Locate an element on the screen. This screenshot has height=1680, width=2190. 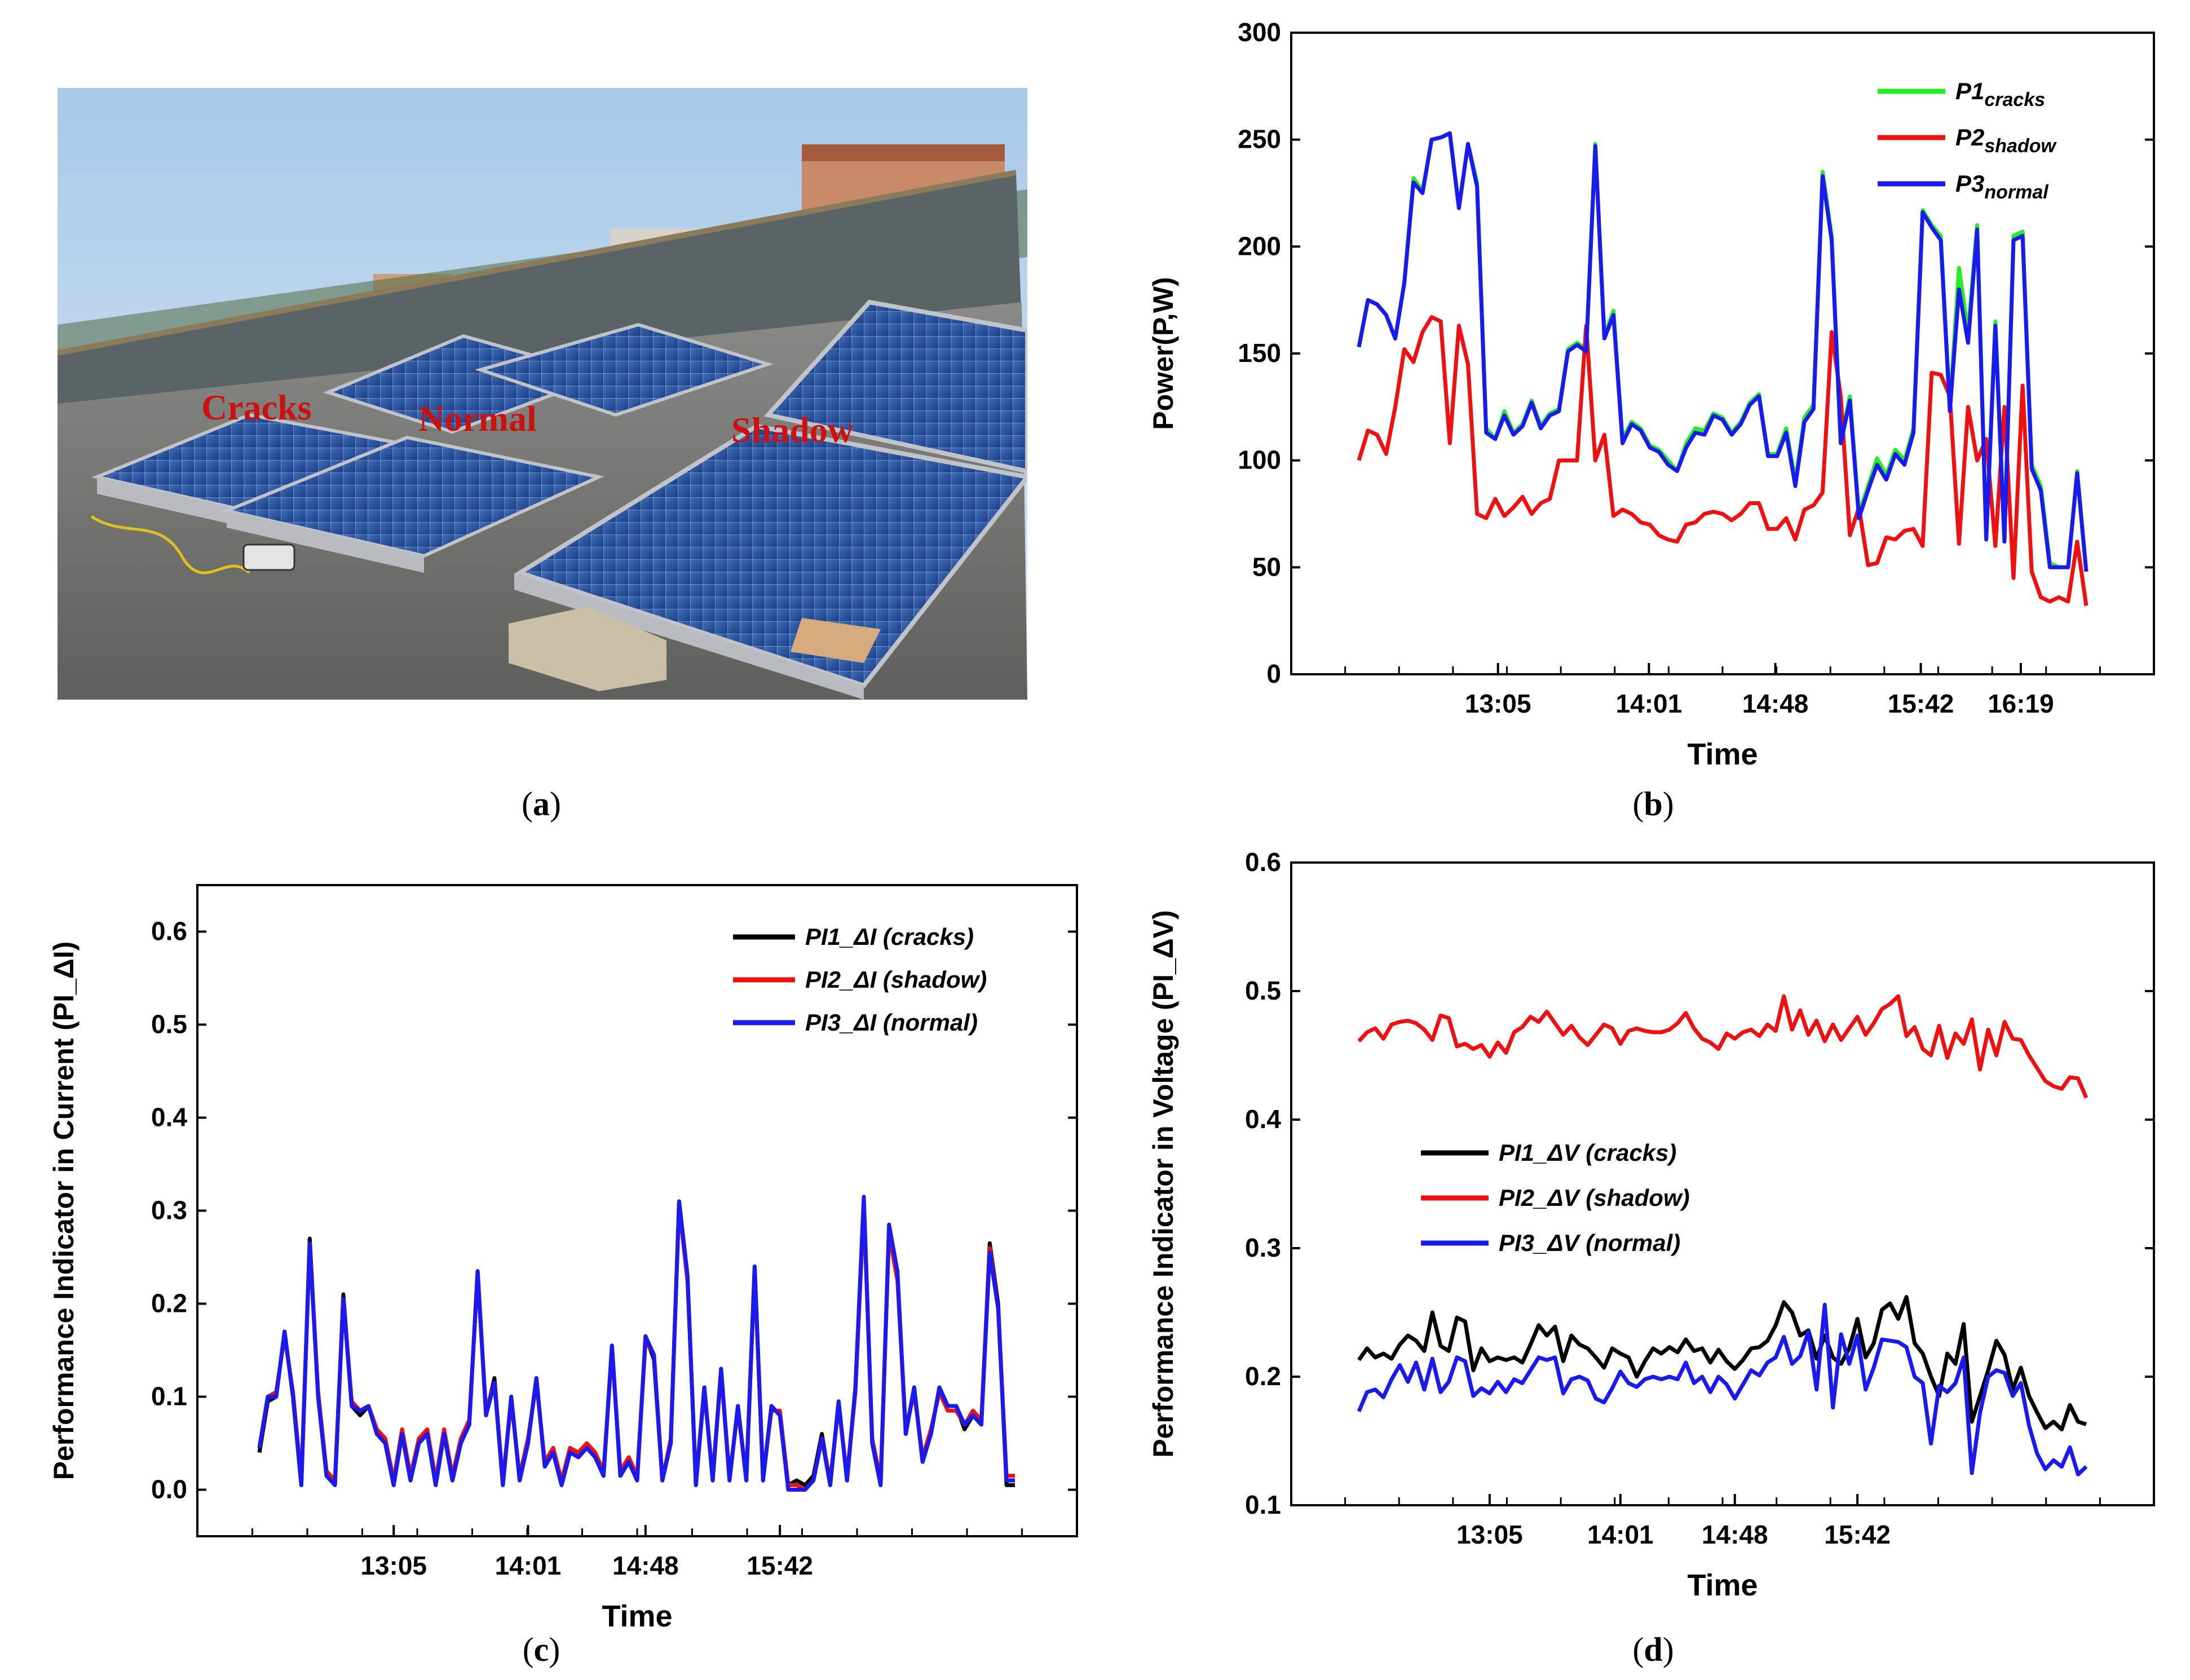
y-tick-label: 100 is located at coordinates (1259, 460).